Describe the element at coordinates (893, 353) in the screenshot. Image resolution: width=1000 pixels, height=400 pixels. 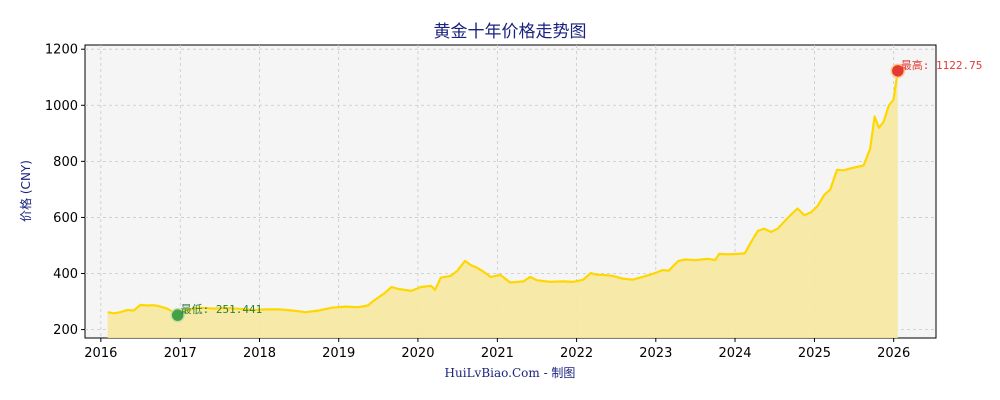
I see `x-tick-label: 2026` at that location.